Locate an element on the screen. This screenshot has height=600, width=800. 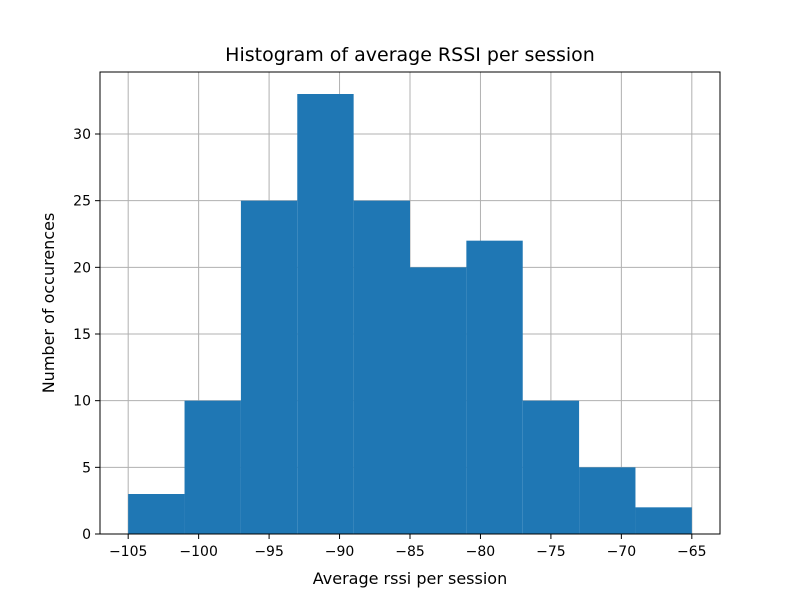
y-tick-label: 20 is located at coordinates (82, 268).